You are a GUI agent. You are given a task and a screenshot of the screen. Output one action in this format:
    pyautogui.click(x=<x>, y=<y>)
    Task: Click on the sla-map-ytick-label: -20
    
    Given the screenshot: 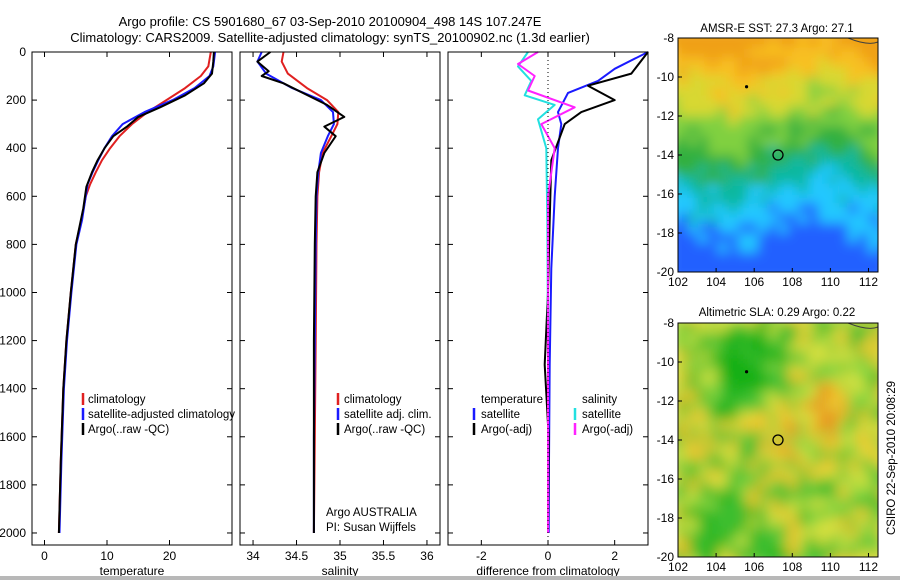 What is the action you would take?
    pyautogui.click(x=666, y=557)
    